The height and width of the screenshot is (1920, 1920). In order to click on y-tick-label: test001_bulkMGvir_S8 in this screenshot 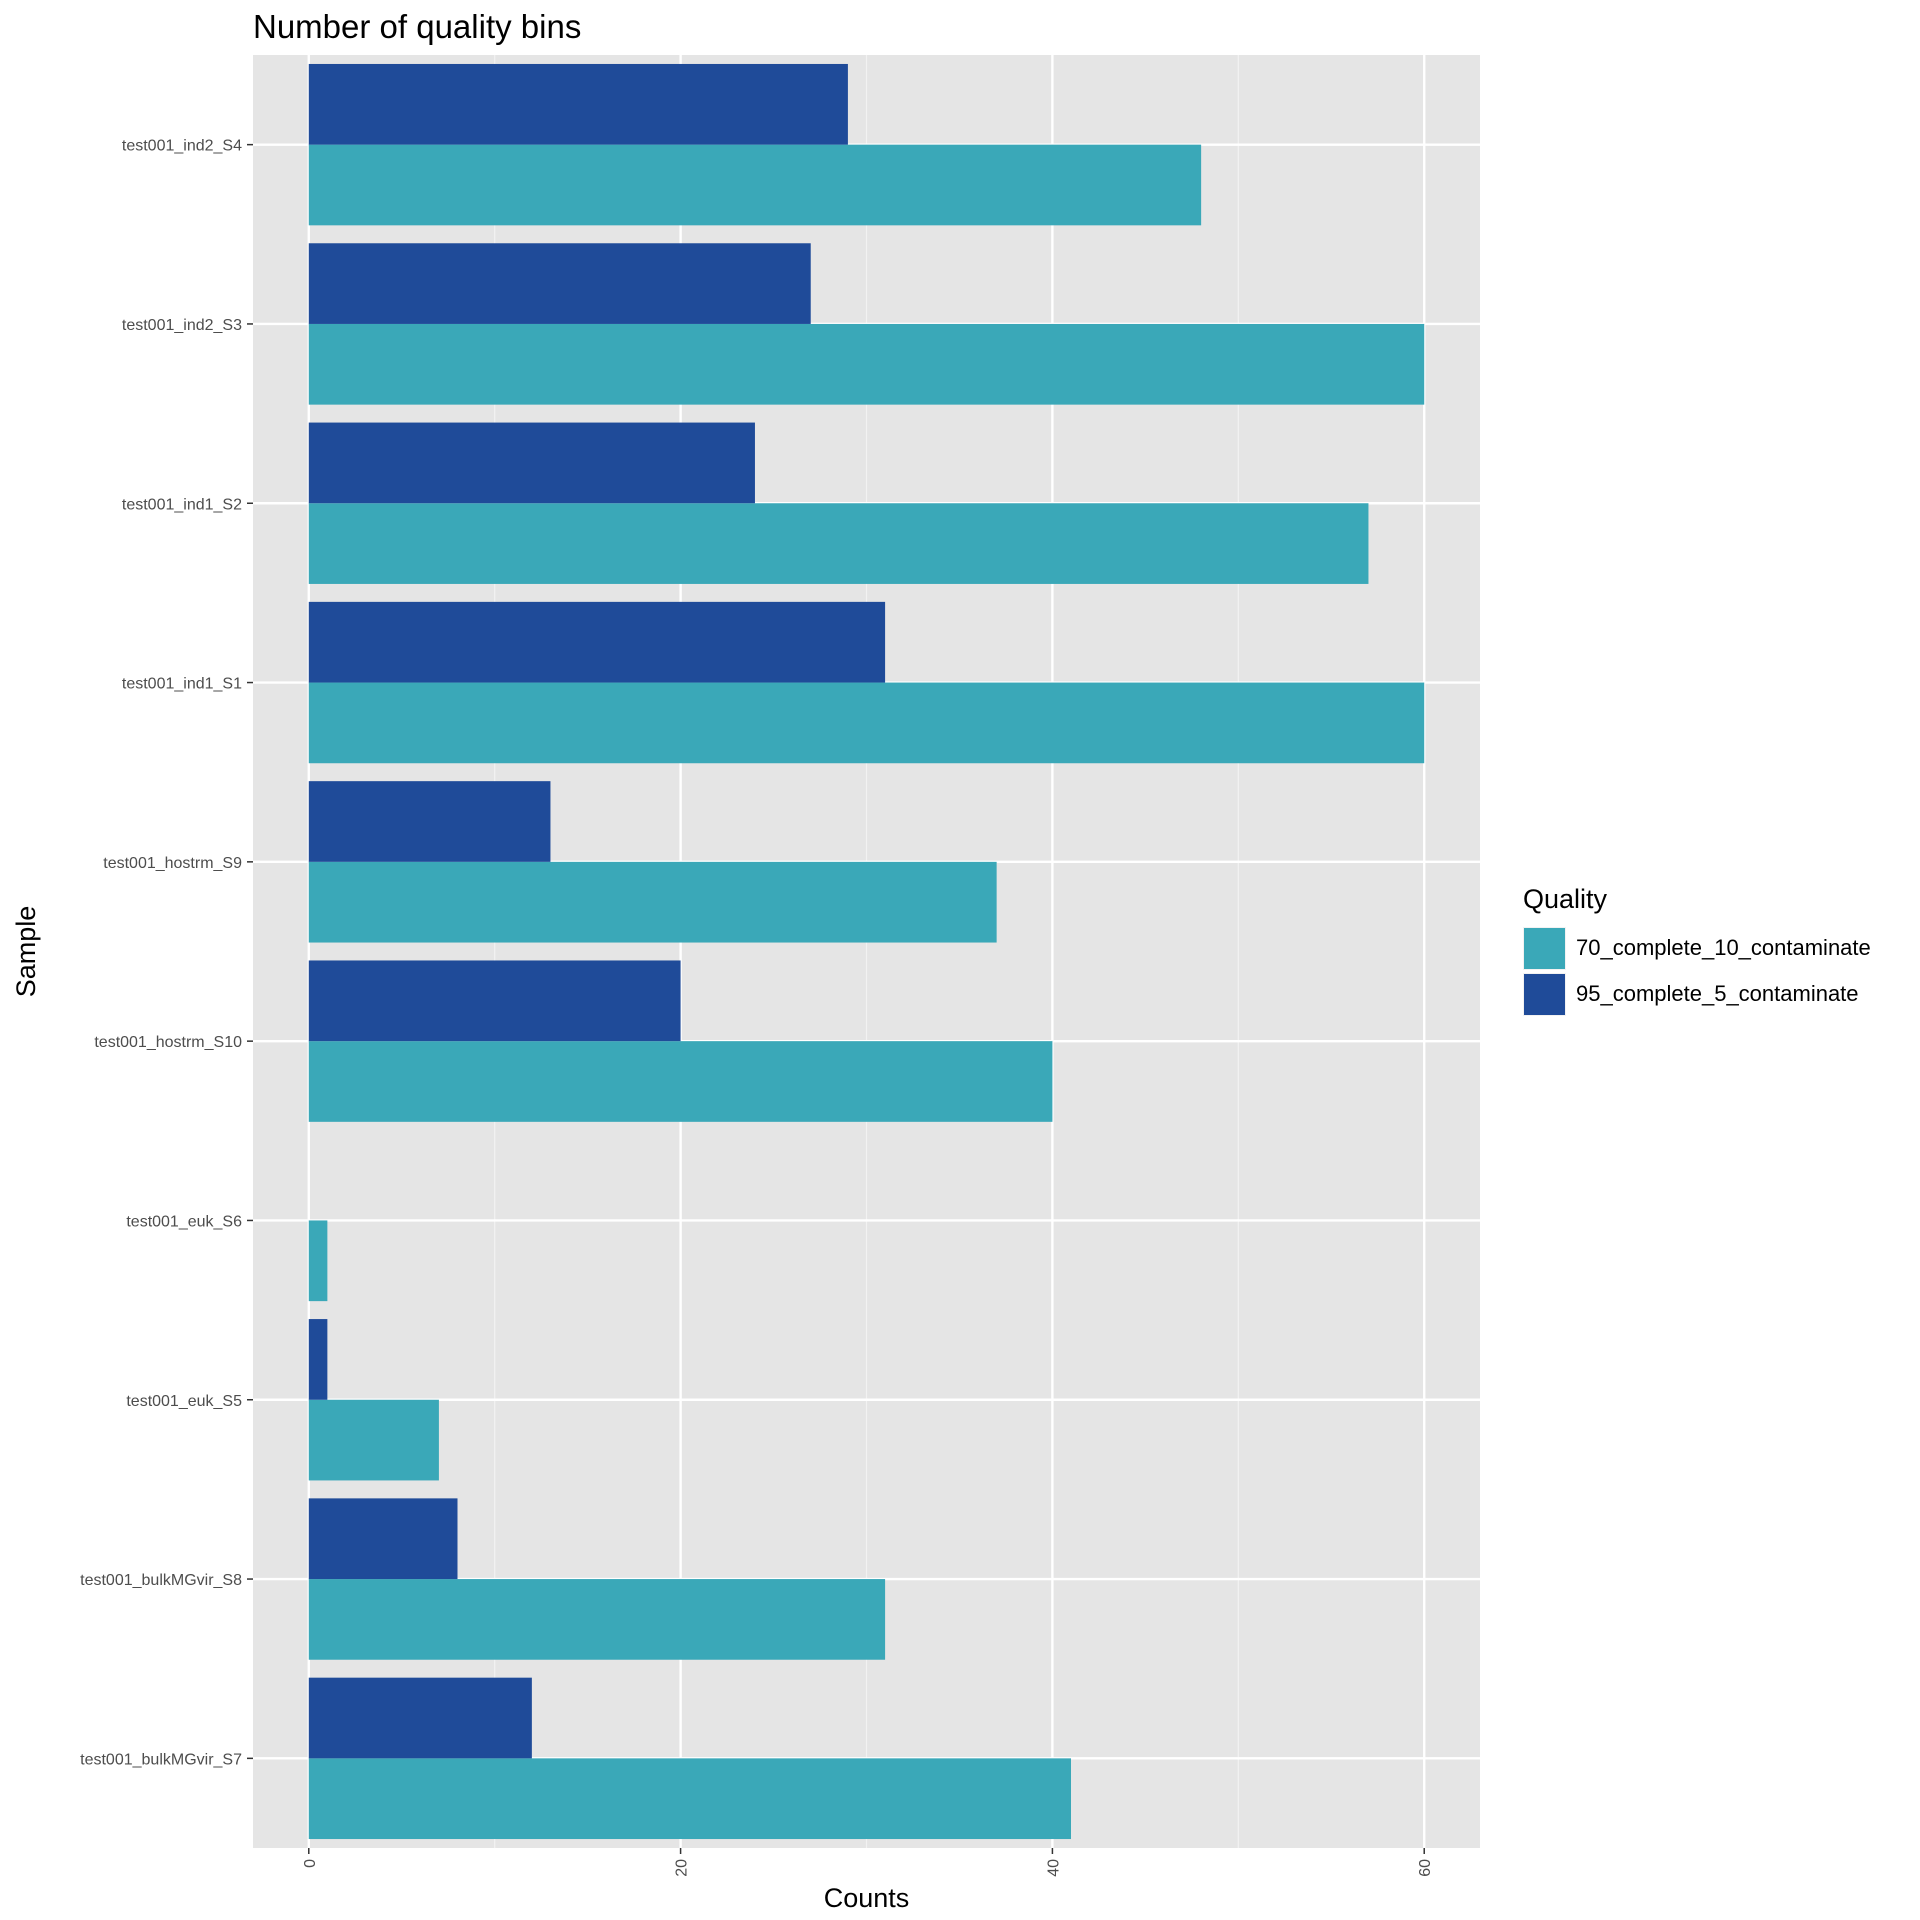, I will do `click(161, 1580)`.